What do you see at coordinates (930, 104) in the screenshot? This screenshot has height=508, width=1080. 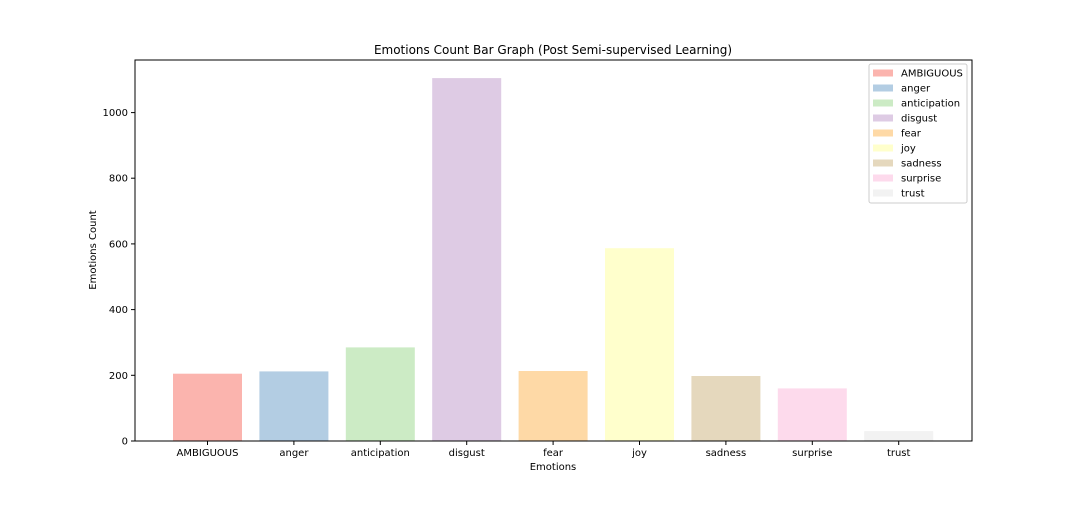 I see `legend-label: anticipation` at bounding box center [930, 104].